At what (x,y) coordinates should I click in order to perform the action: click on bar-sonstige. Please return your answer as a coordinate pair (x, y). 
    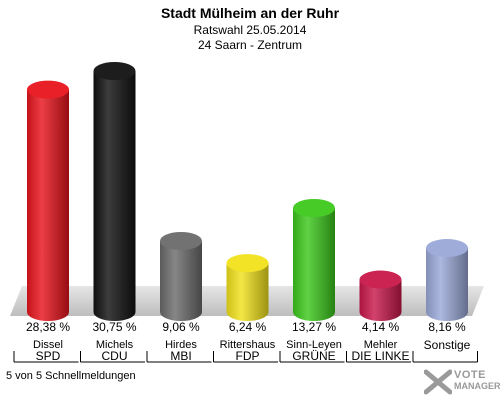
    Looking at the image, I should click on (447, 280).